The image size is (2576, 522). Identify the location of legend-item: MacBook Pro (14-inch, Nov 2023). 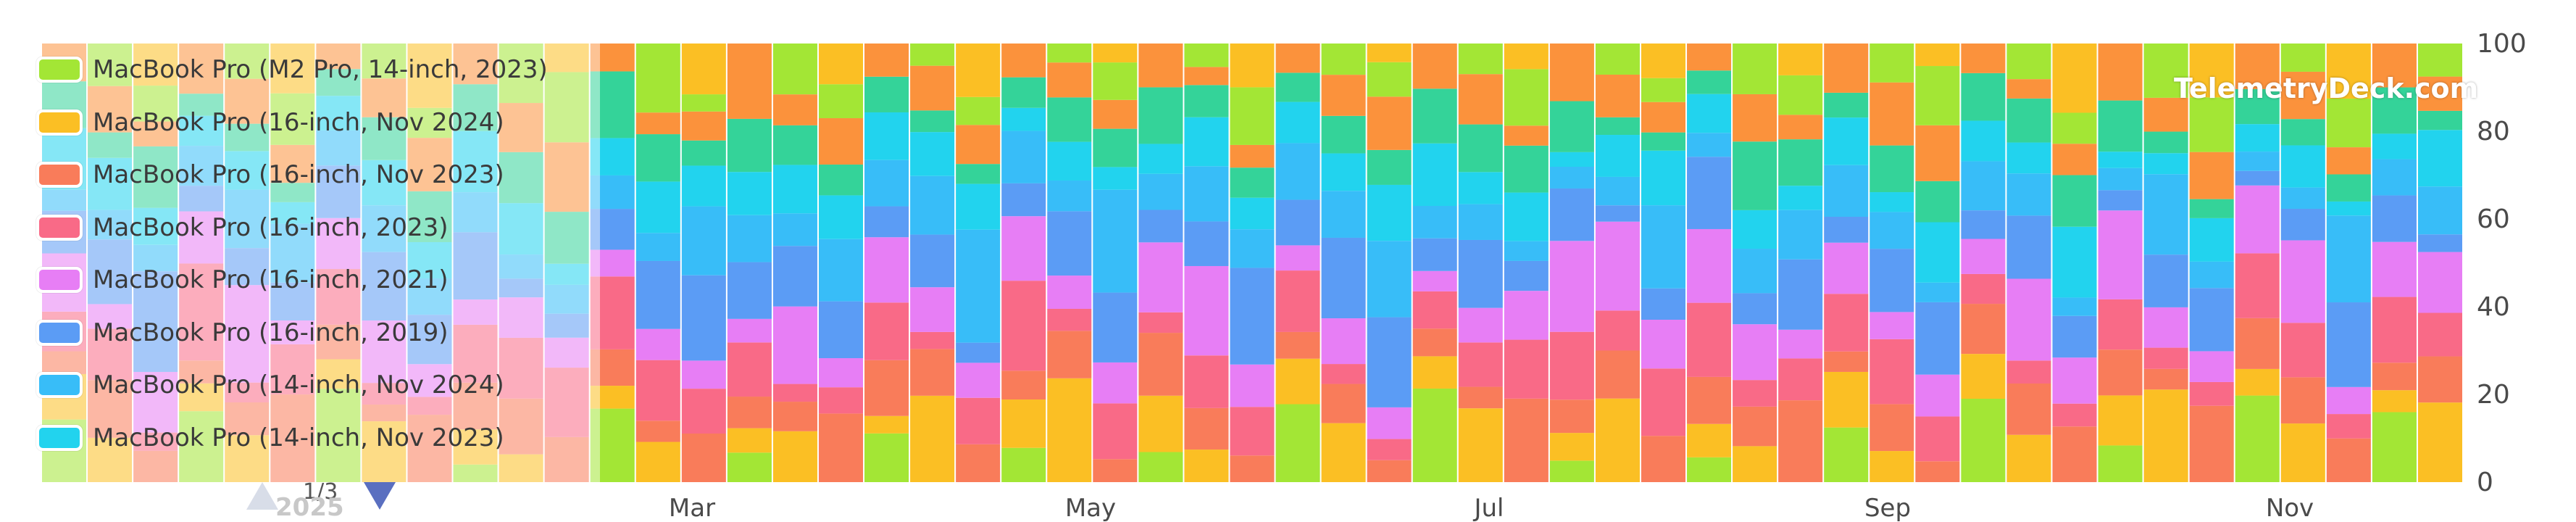
(318, 439).